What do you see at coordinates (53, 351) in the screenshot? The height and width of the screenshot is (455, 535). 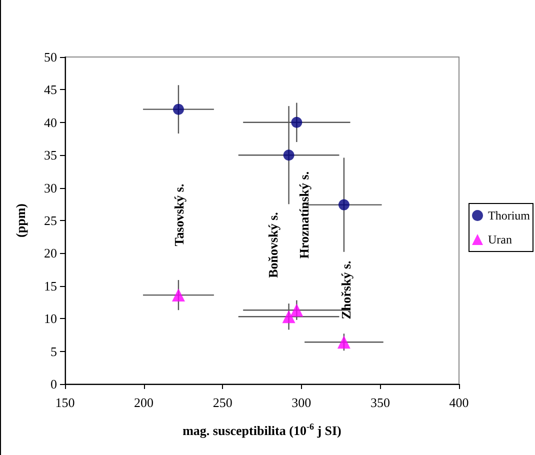 I see `y-tick-label: 5` at bounding box center [53, 351].